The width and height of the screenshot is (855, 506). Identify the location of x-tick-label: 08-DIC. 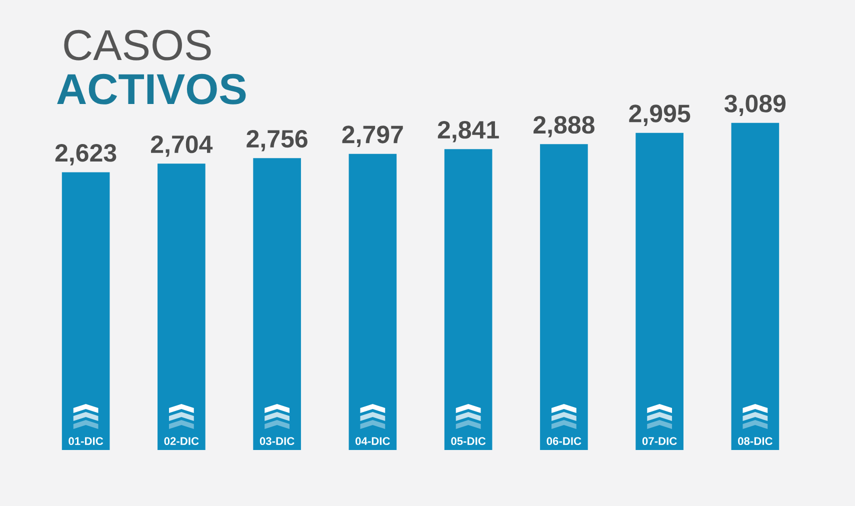
(755, 441).